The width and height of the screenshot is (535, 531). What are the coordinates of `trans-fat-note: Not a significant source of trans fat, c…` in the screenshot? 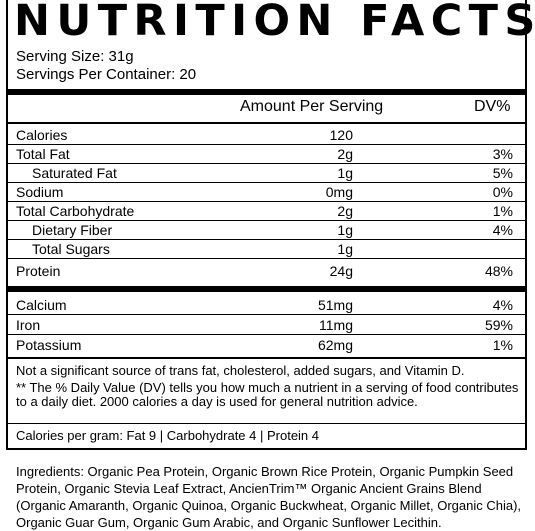 It's located at (240, 370).